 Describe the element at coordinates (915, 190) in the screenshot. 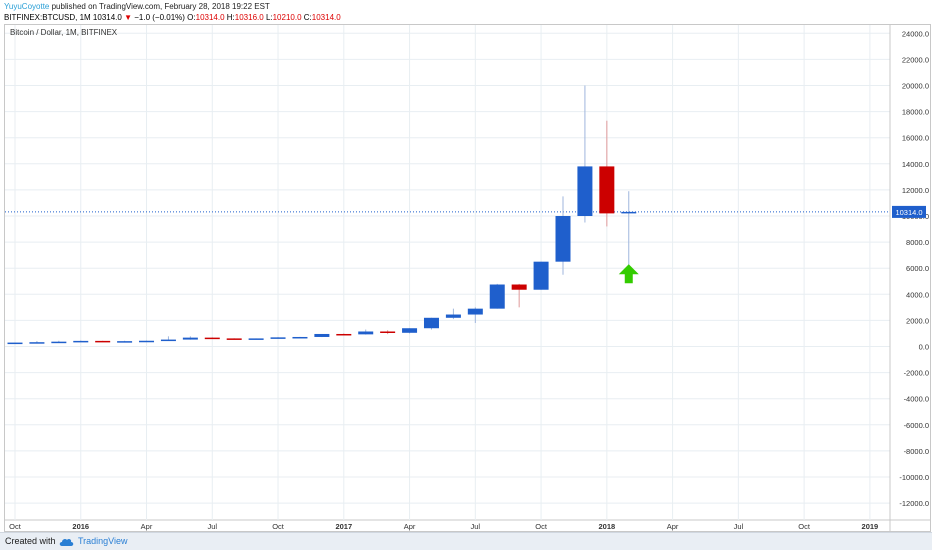

I see `y-tick-label: 12000.0` at that location.